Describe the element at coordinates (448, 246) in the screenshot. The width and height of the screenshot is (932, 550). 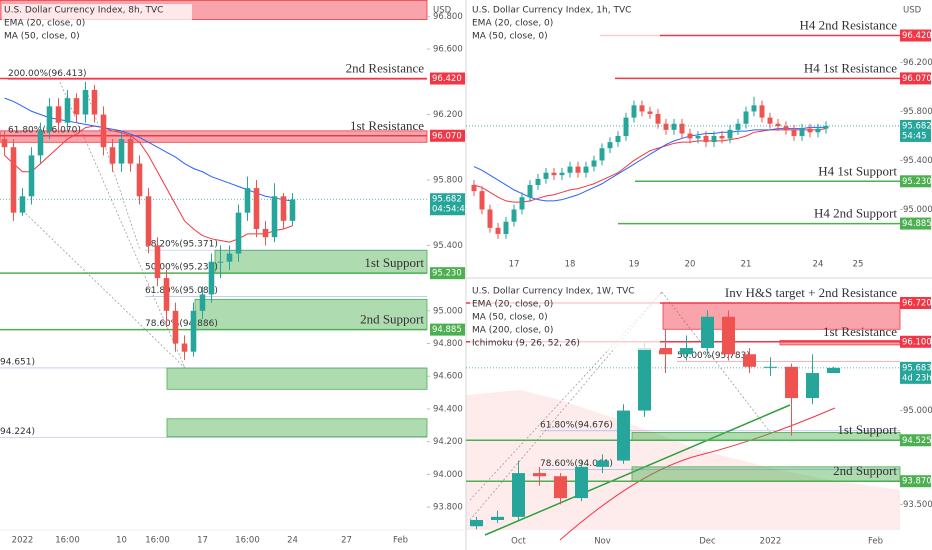
I see `y-tick-label: 95.400` at that location.